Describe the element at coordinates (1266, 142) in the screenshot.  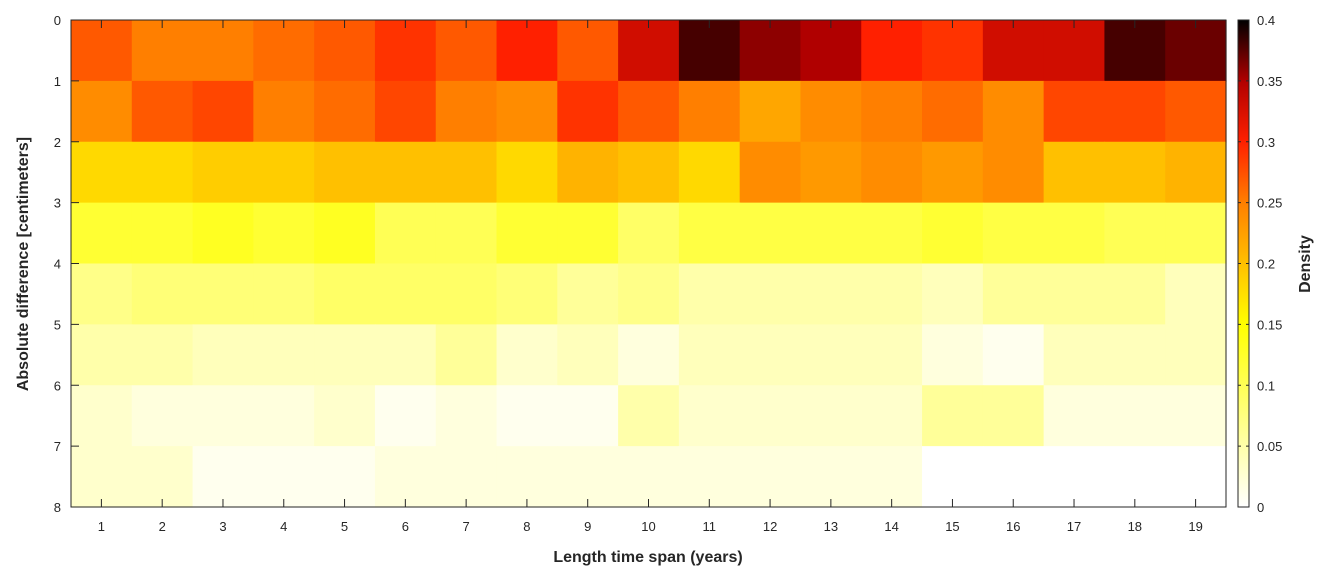
I see `colorbar-tick-label: 0.3` at that location.